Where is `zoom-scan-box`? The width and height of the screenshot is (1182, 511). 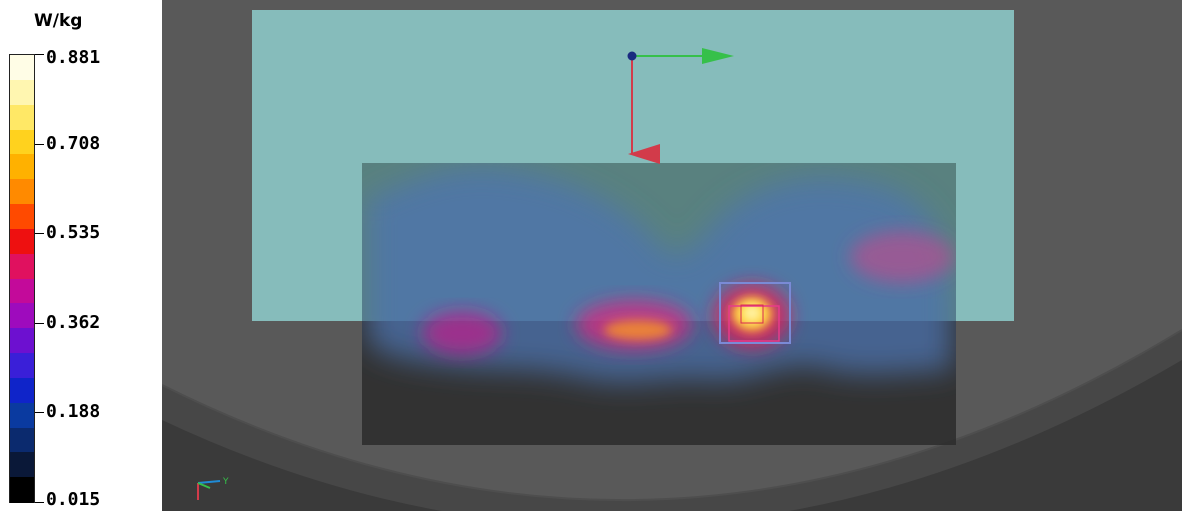
zoom-scan-box is located at coordinates (755, 313).